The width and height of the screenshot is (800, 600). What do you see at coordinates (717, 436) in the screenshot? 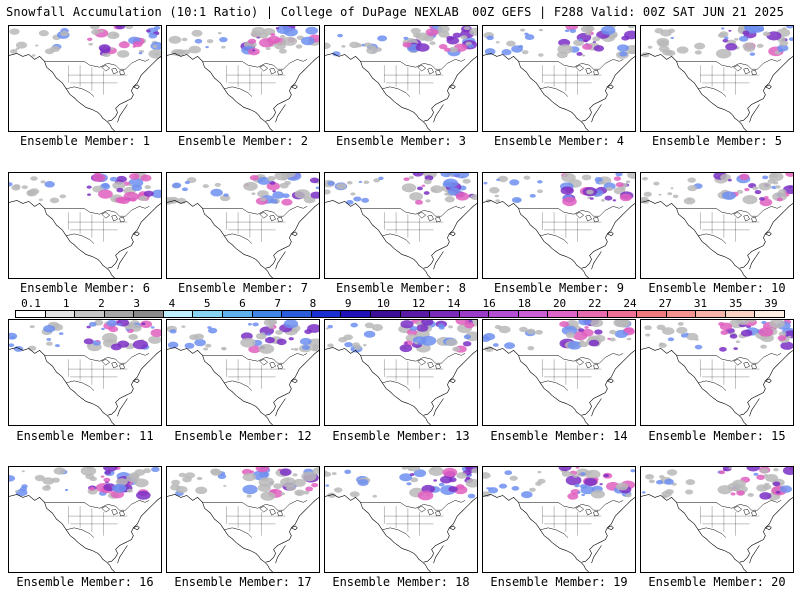
I see `member-label: Ensemble Member: 15` at bounding box center [717, 436].